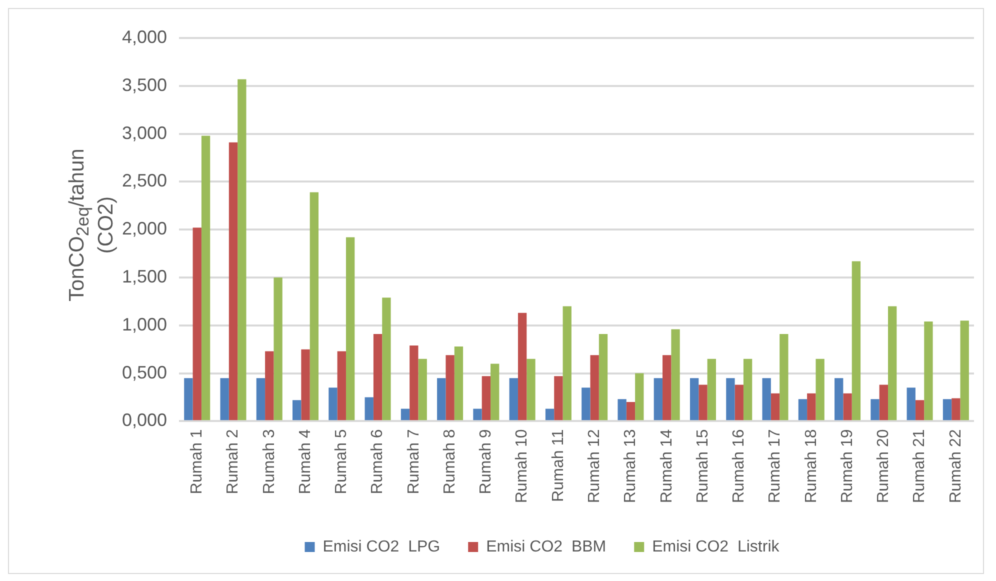 Image resolution: width=996 pixels, height=581 pixels. Describe the element at coordinates (811, 466) in the screenshot. I see `x-tick-label: Rumah 18` at that location.